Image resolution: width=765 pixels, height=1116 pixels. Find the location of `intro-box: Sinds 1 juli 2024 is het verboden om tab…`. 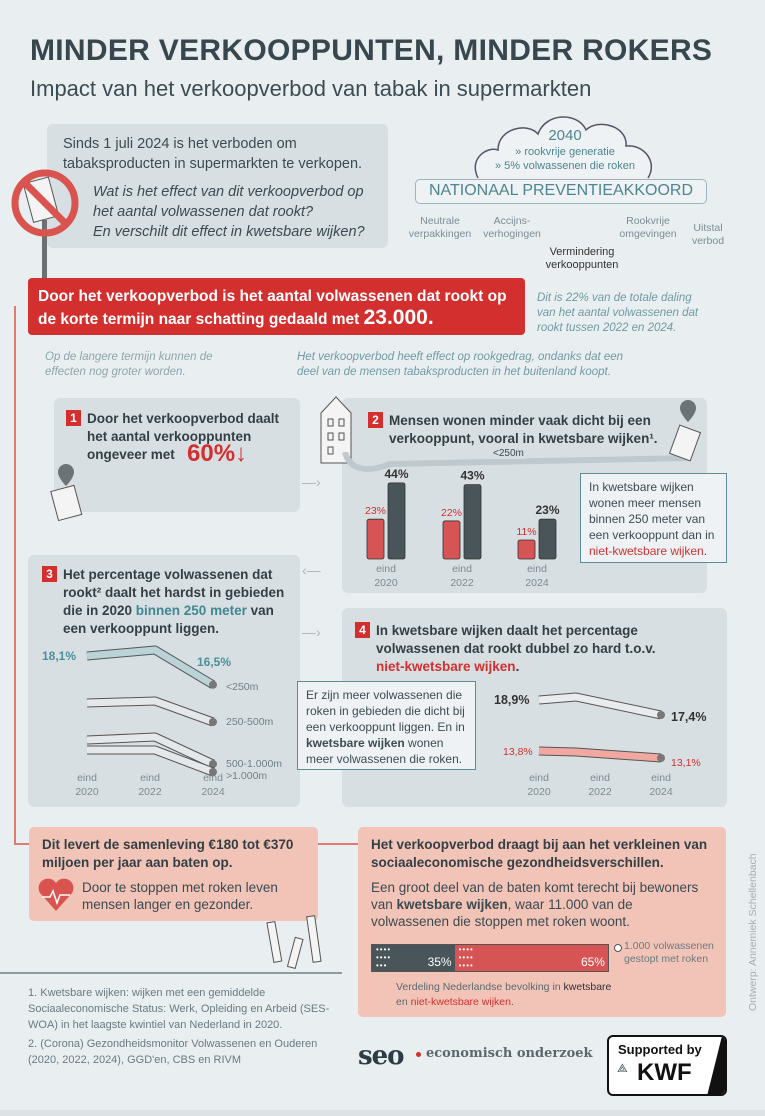

intro-box: Sinds 1 juli 2024 is het verboden om tab… is located at coordinates (217, 186).